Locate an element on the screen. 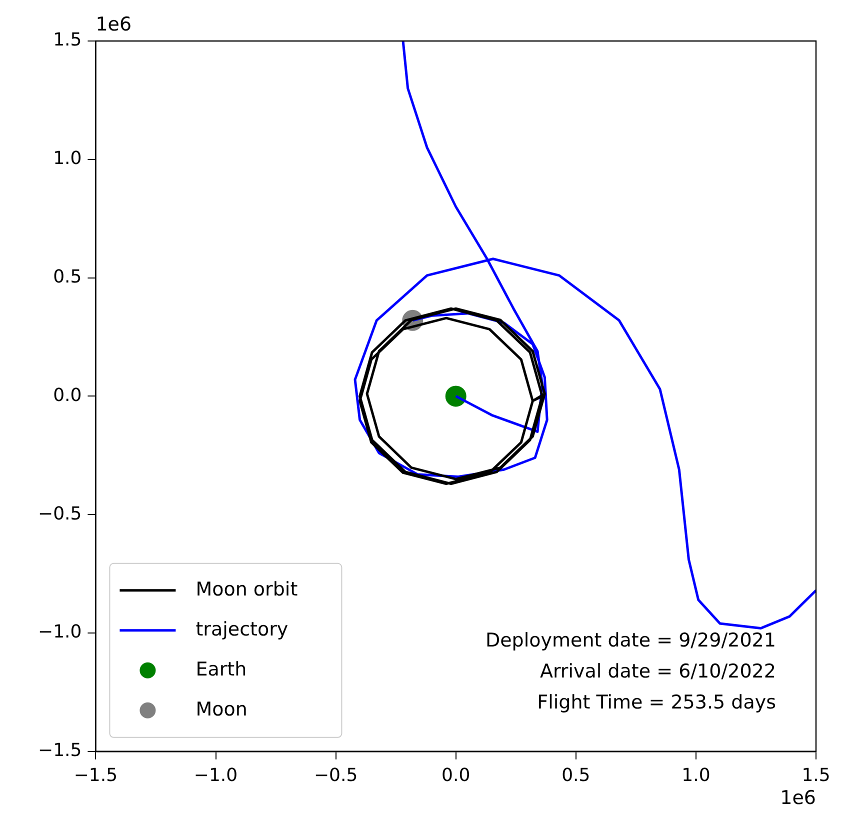 The width and height of the screenshot is (841, 829). legend-label: Earth is located at coordinates (221, 669).